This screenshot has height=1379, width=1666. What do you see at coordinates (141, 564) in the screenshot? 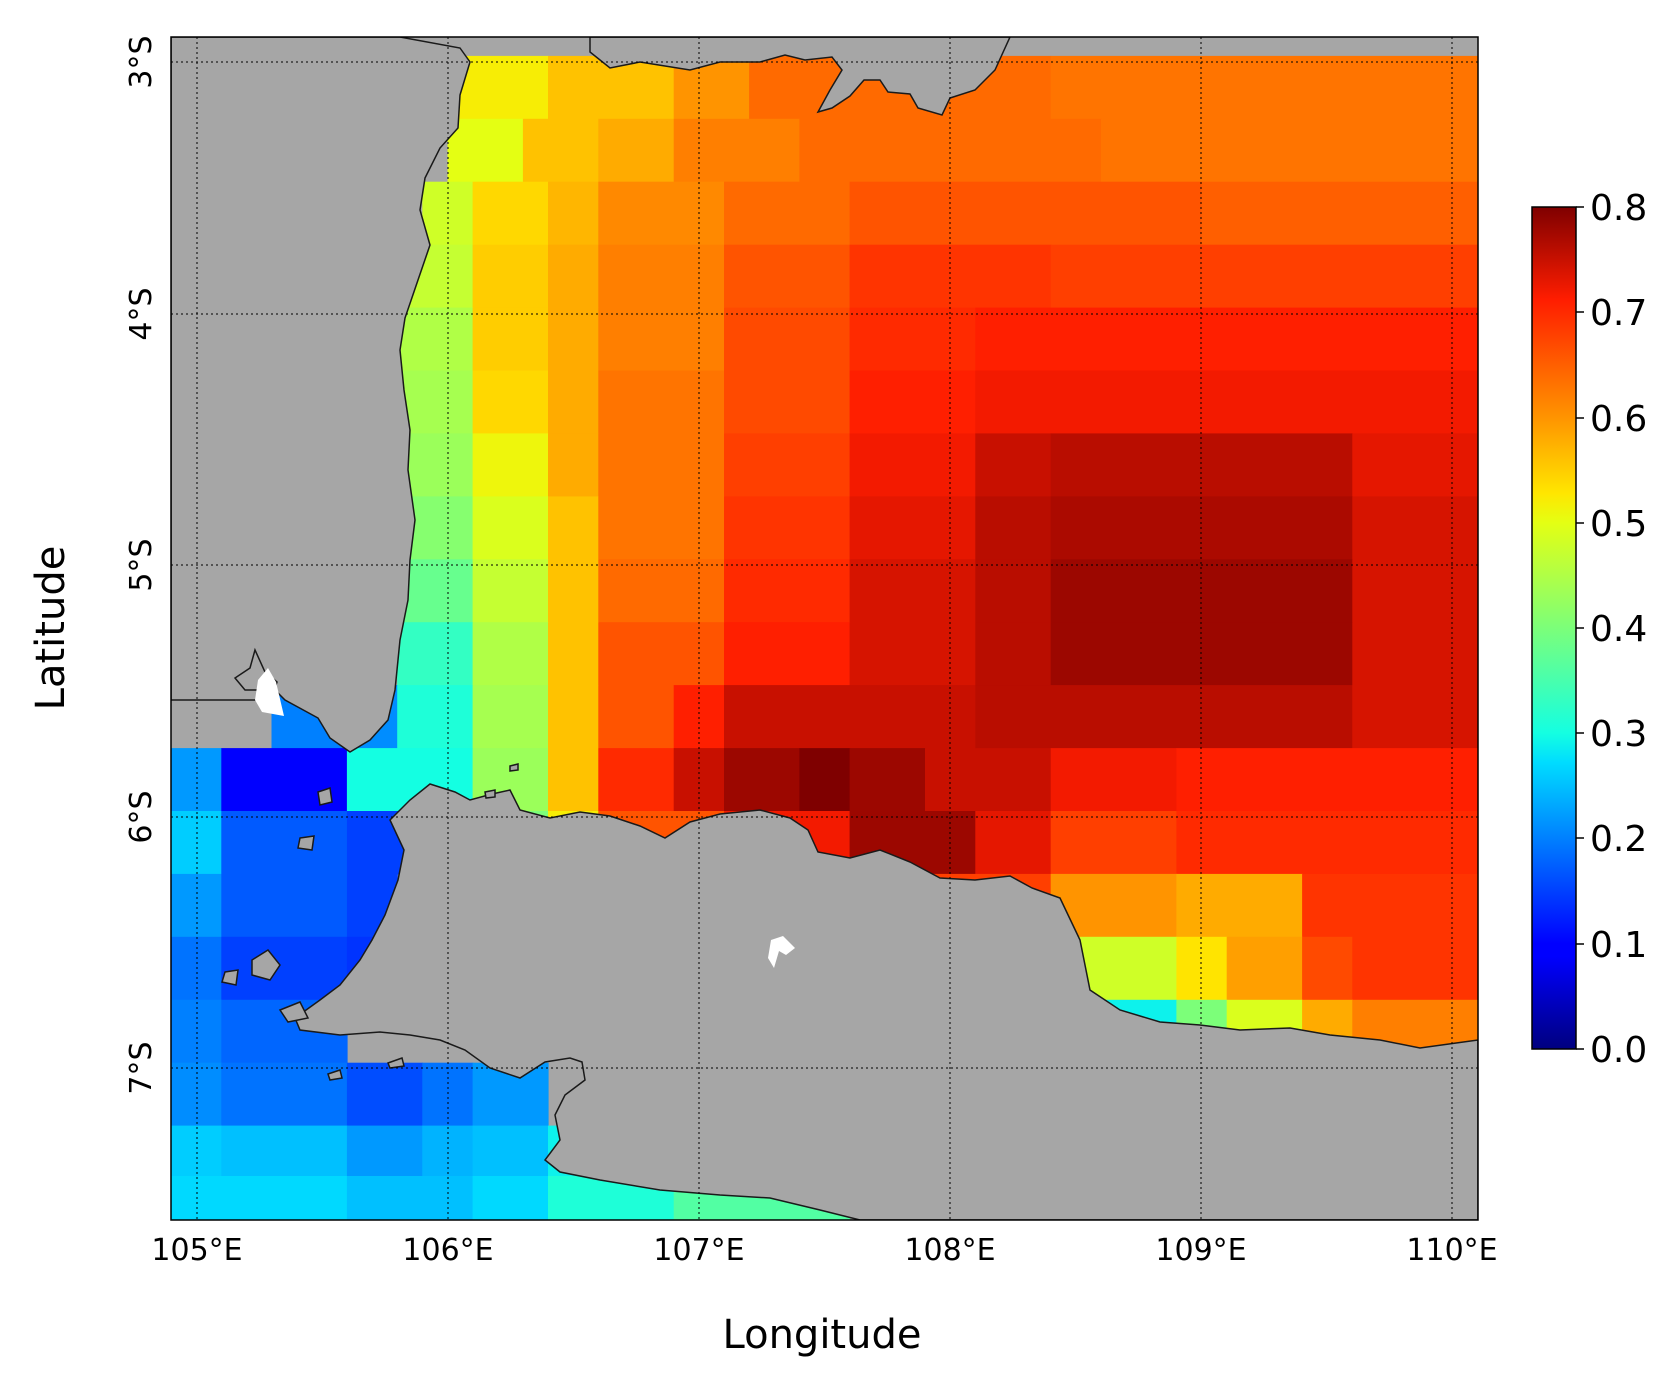
I see `lat-tick-labels: 3°S 4°S 5°S 6°S 7°S` at bounding box center [141, 564].